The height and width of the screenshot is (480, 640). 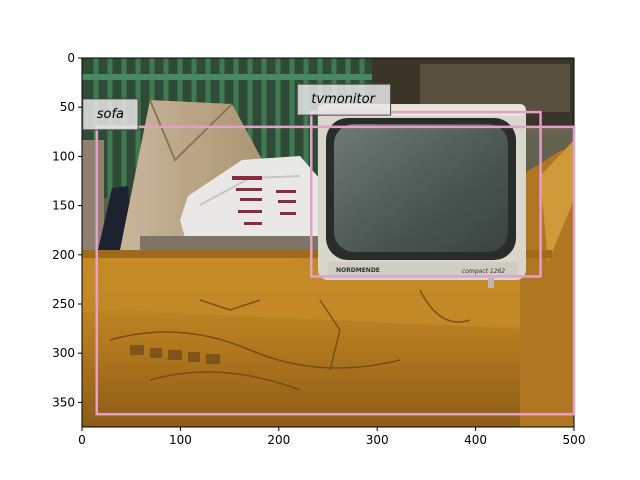 I want to click on x-tick-label: 300, so click(x=377, y=440).